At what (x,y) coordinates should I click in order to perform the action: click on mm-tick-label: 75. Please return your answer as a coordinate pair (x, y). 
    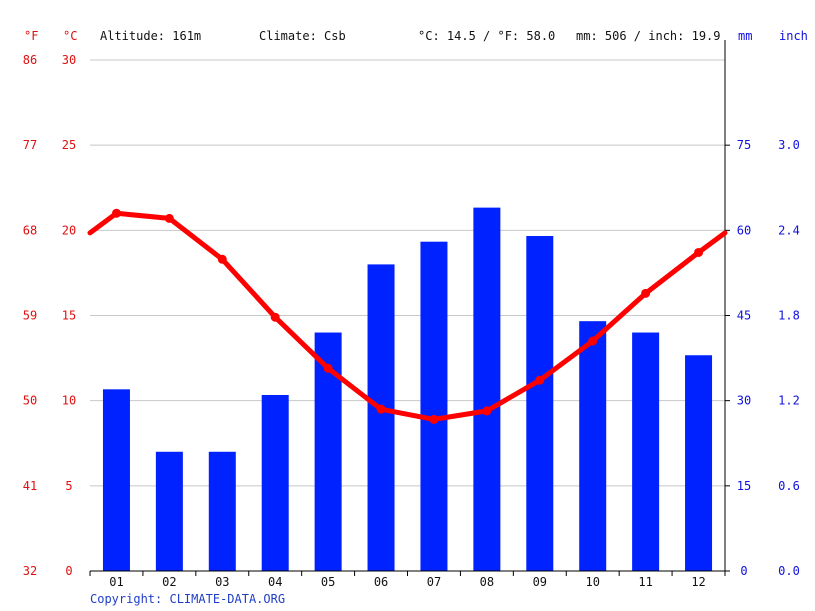
    Looking at the image, I should click on (744, 145).